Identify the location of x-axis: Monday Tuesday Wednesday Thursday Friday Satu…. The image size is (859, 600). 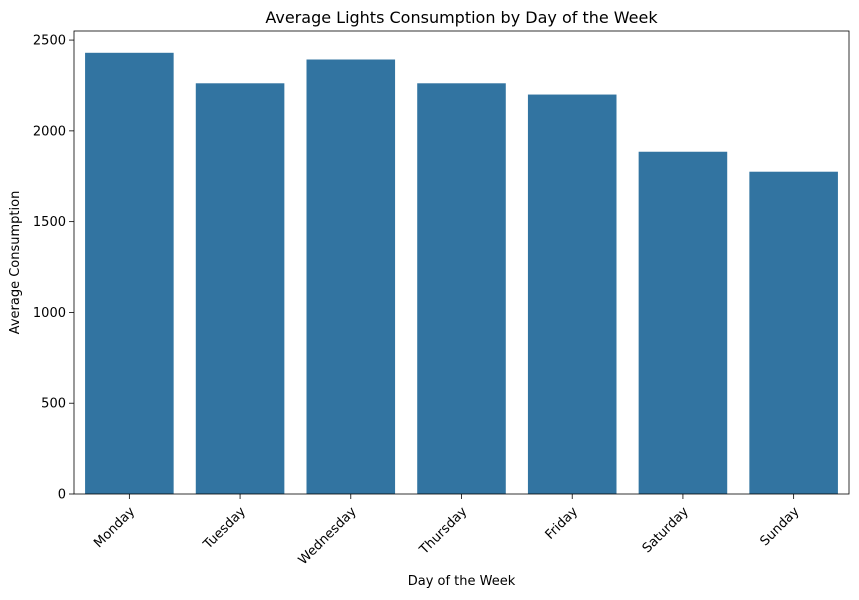
(447, 531).